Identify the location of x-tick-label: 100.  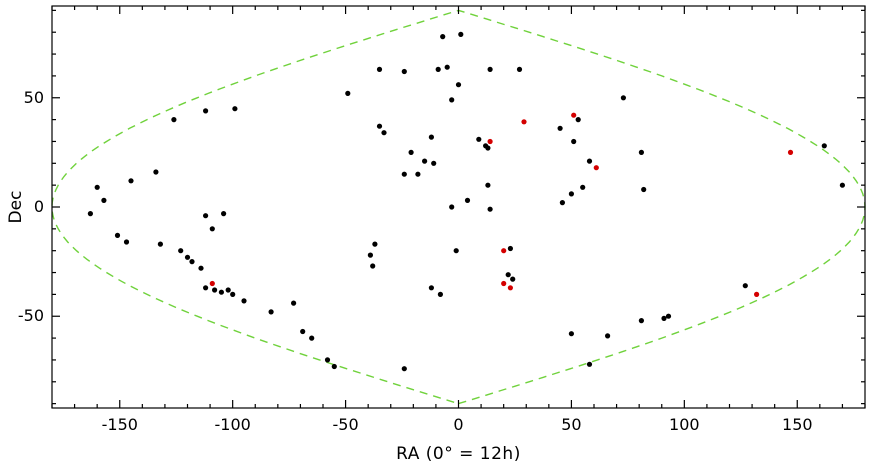
(684, 424).